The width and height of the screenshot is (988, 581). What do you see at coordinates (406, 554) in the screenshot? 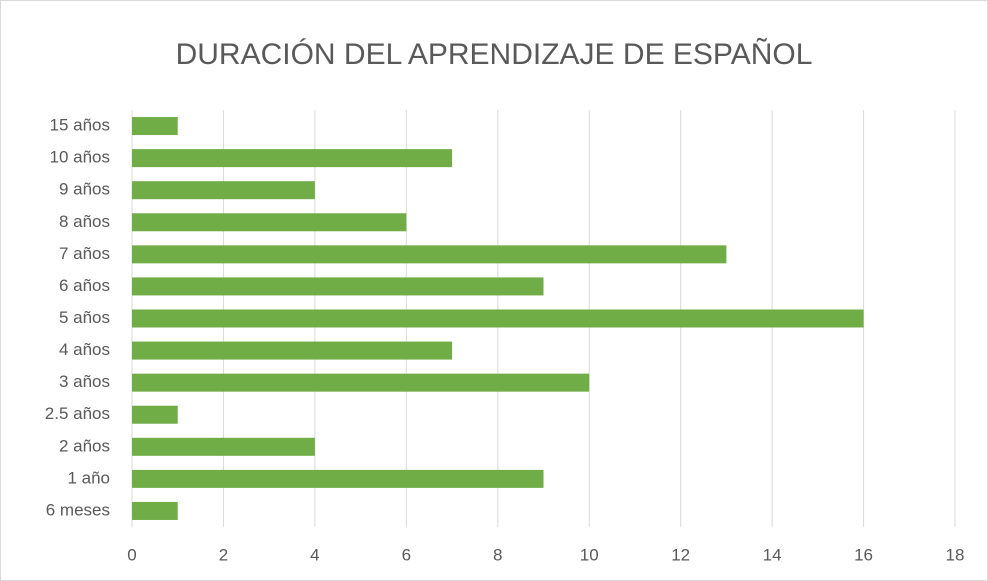
I see `x-tick-label: 6` at bounding box center [406, 554].